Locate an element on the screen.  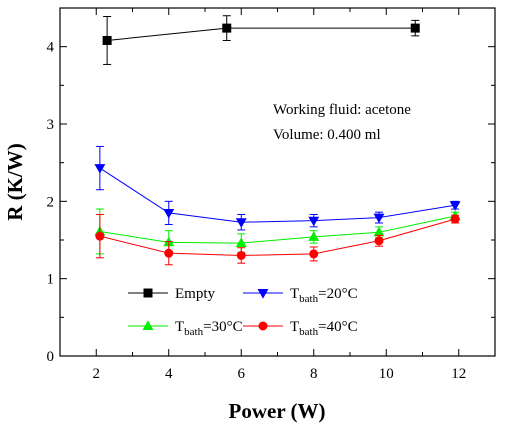
x-tick-label: 4 is located at coordinates (169, 374).